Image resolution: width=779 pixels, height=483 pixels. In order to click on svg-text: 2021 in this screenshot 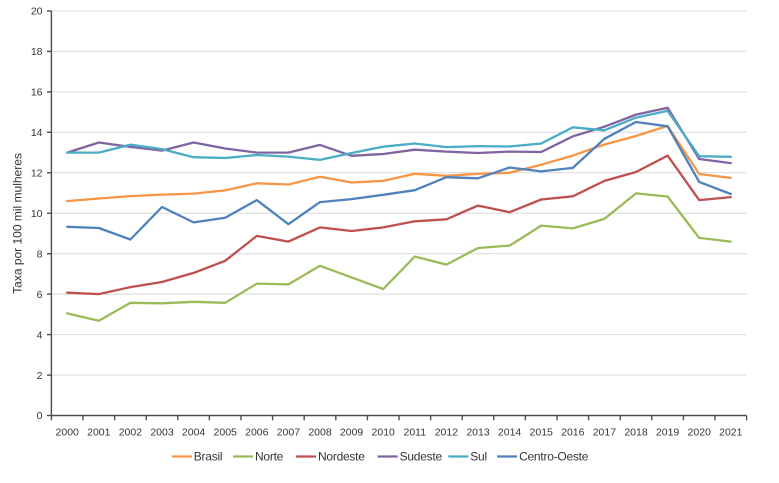, I will do `click(731, 433)`.